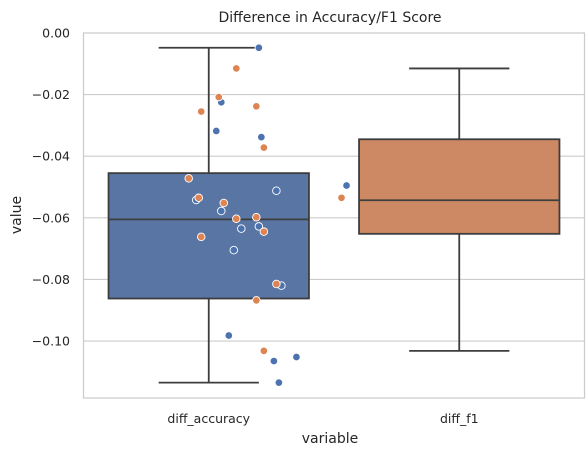 This screenshot has width=588, height=457. I want to click on x-tick-label: diff_f1, so click(459, 418).